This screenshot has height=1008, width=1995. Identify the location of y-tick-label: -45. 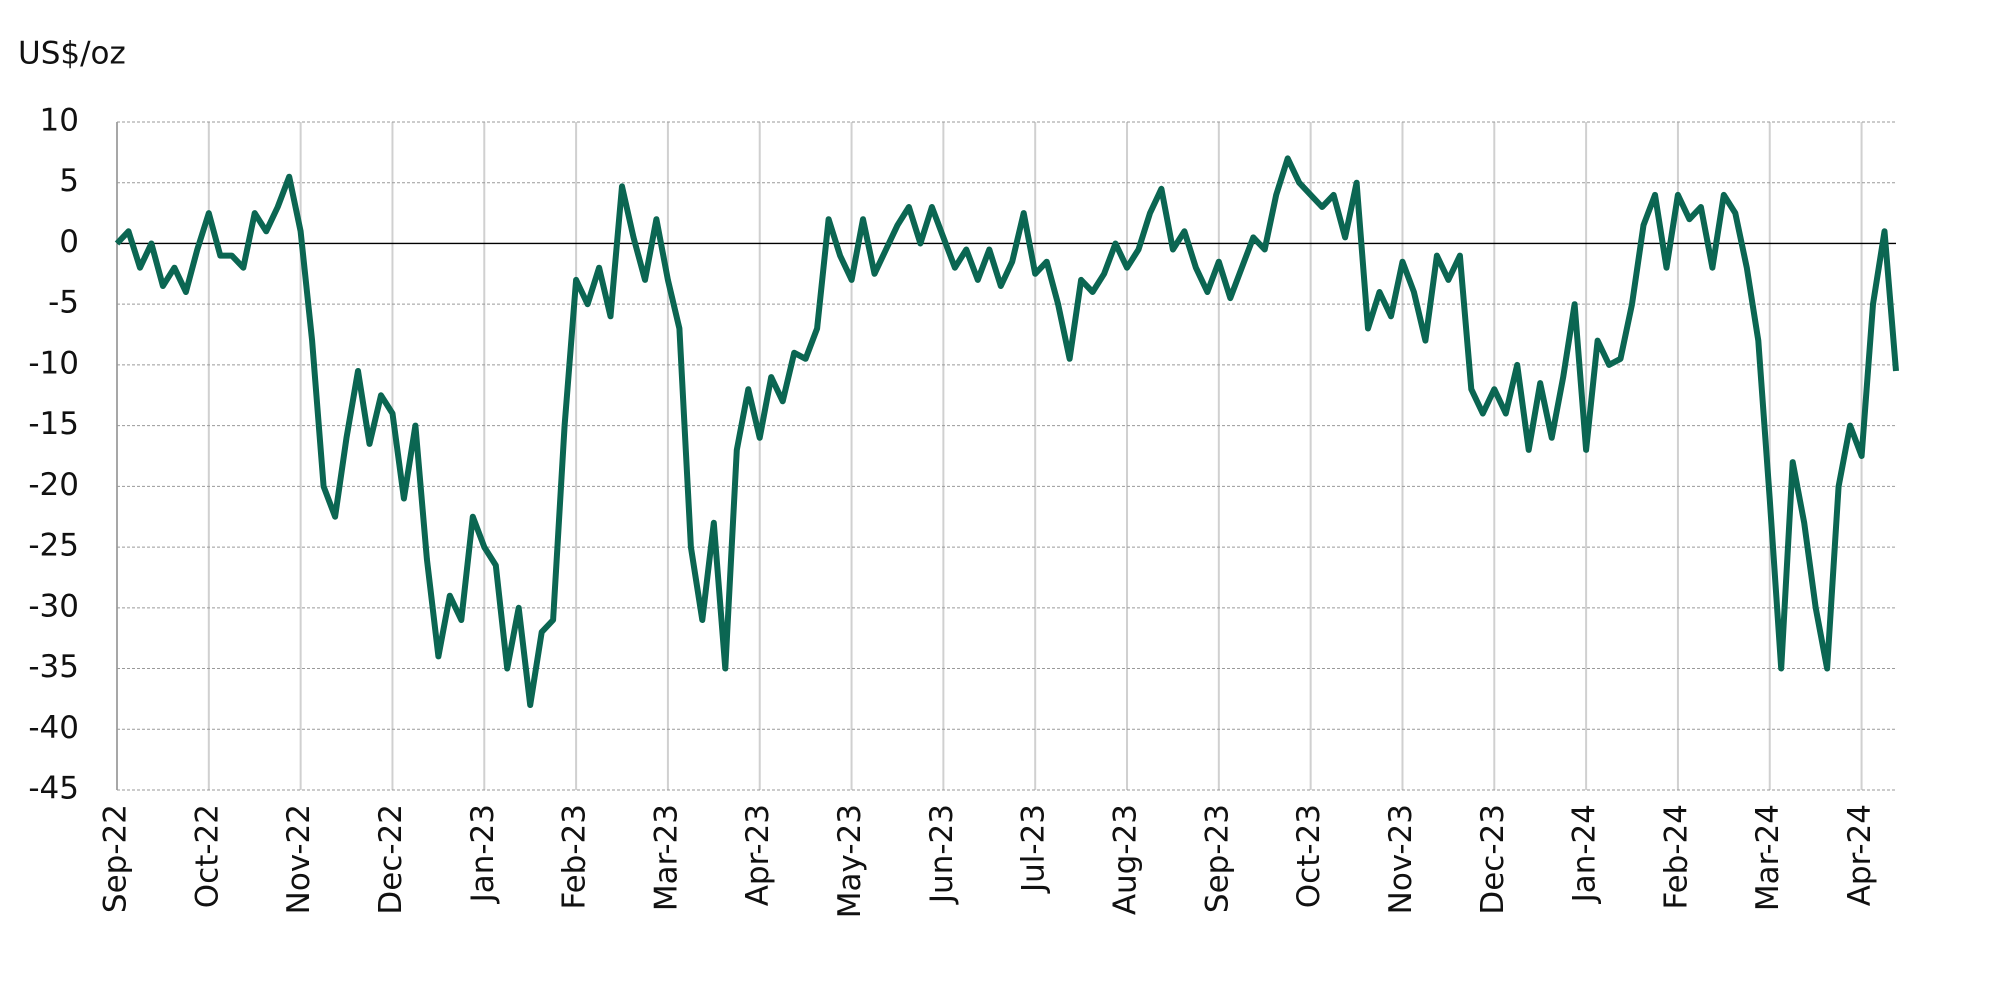
(53, 789).